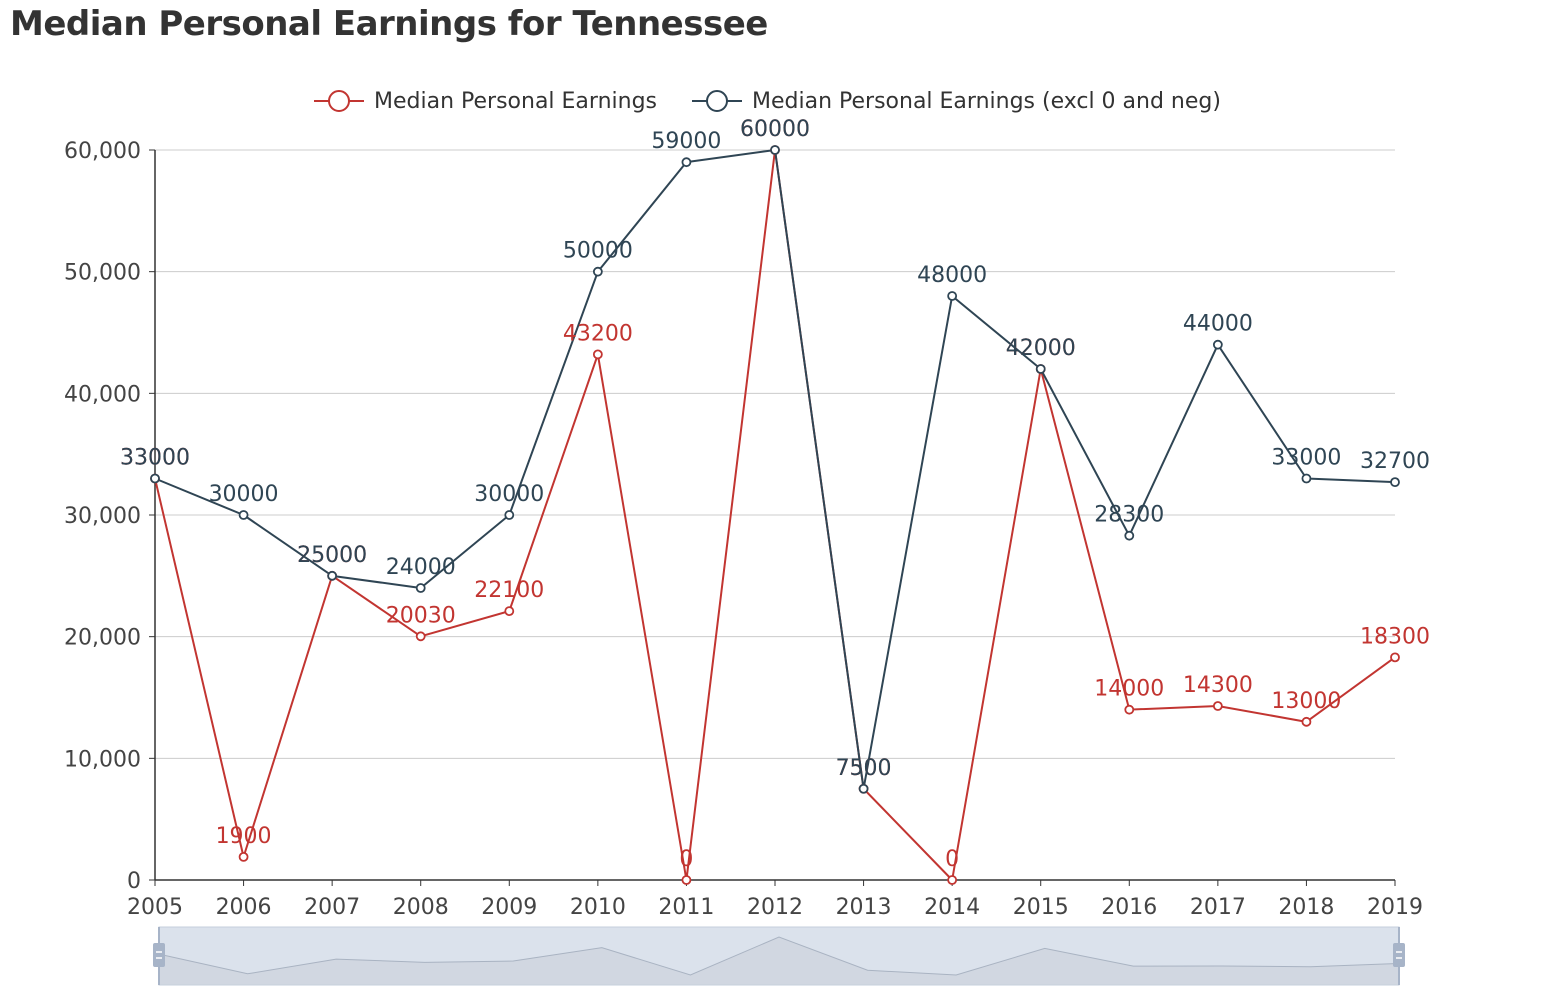  What do you see at coordinates (775, 129) in the screenshot?
I see `data-label: 60000` at bounding box center [775, 129].